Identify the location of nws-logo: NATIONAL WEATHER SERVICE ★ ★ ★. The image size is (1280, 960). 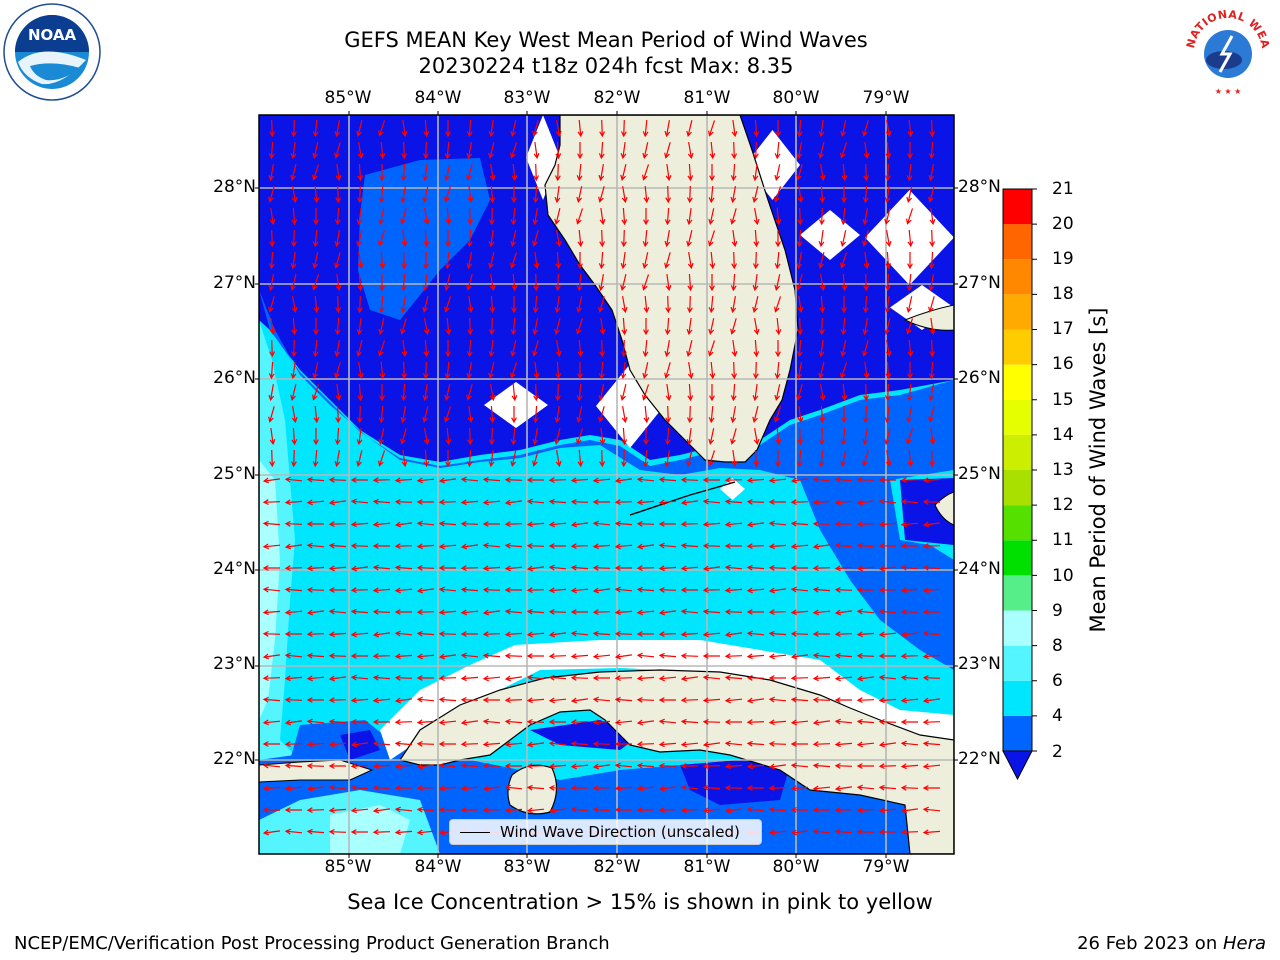
(1227, 51).